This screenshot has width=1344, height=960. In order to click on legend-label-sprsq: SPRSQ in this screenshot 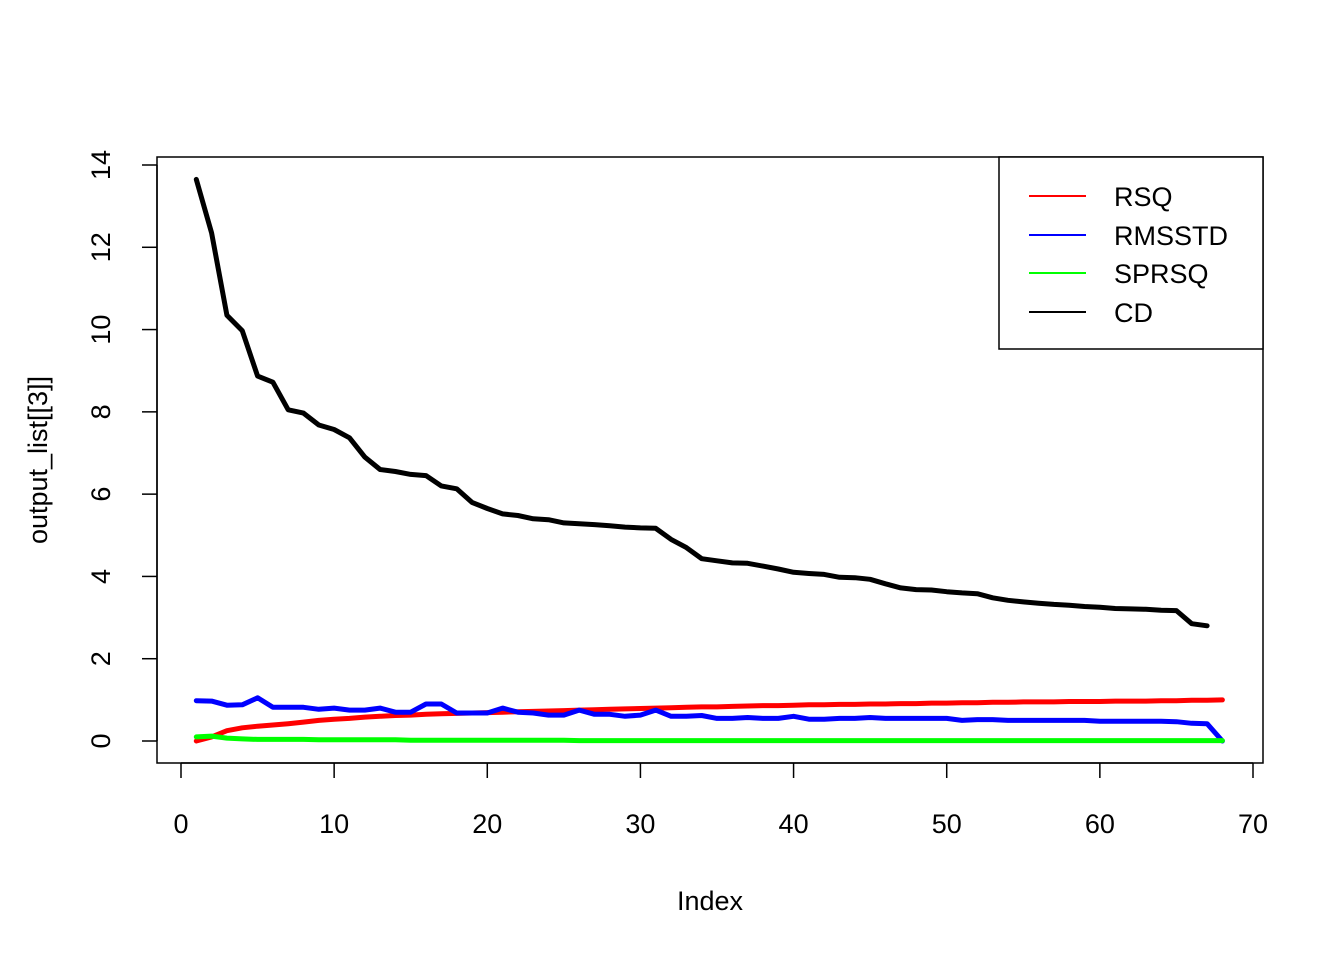, I will do `click(1161, 274)`.